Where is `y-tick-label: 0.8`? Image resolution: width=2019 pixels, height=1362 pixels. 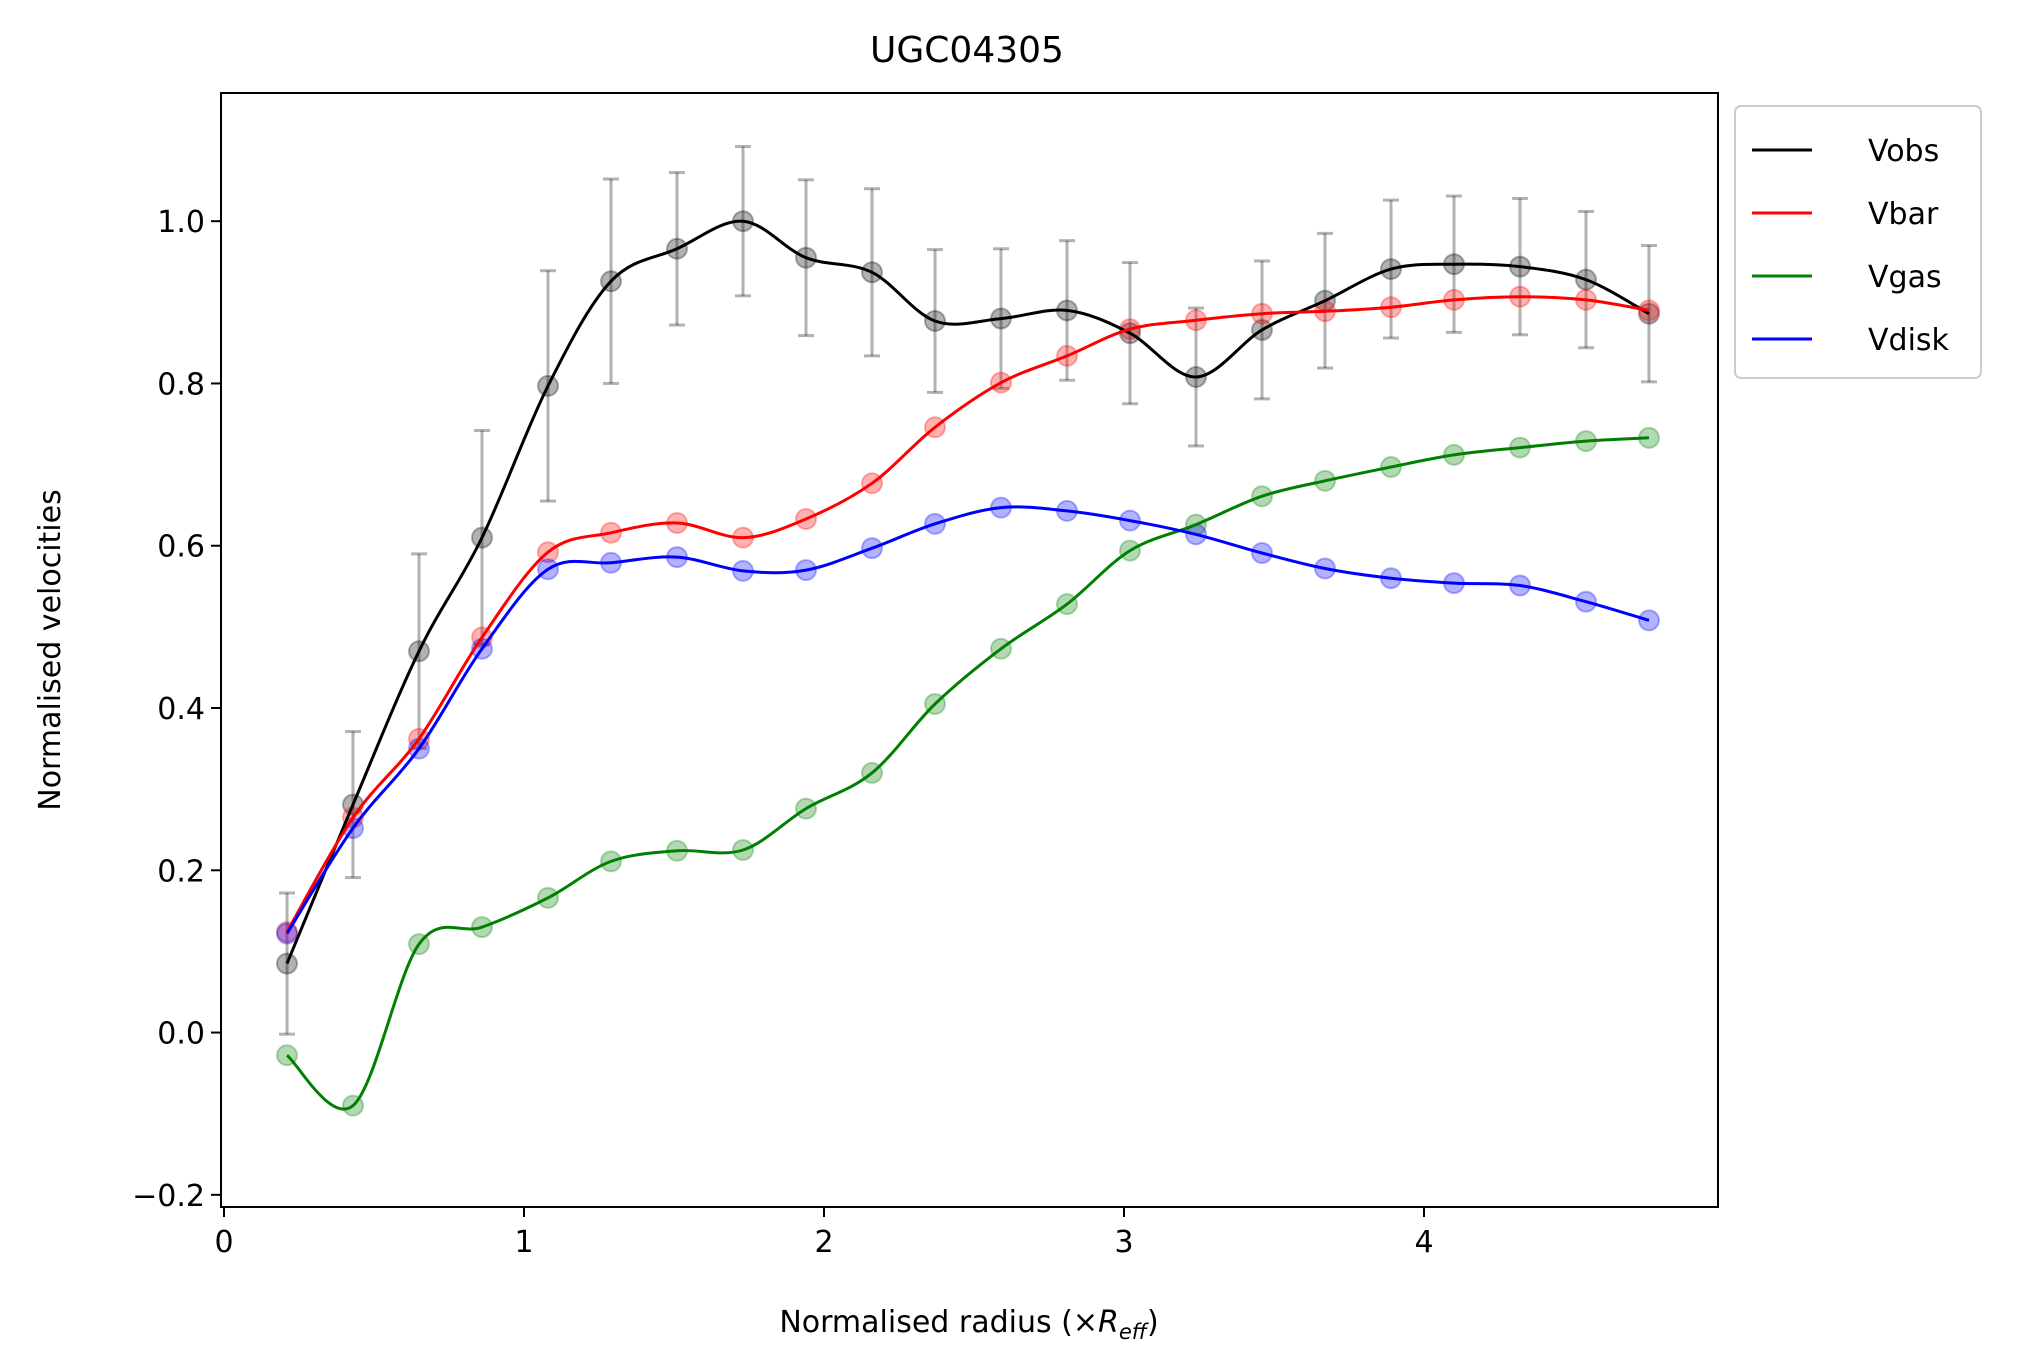
y-tick-label: 0.8 is located at coordinates (181, 384).